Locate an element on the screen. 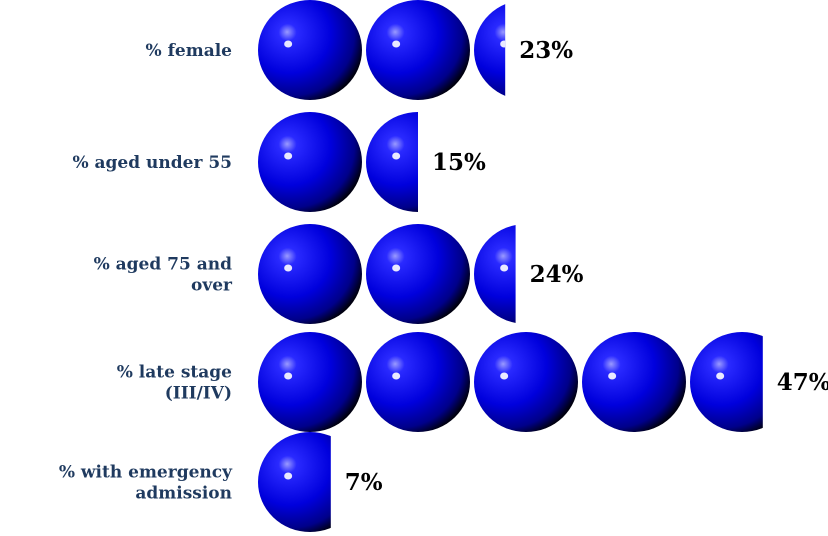 The height and width of the screenshot is (536, 828). category-label: % aged 75 and is located at coordinates (163, 265).